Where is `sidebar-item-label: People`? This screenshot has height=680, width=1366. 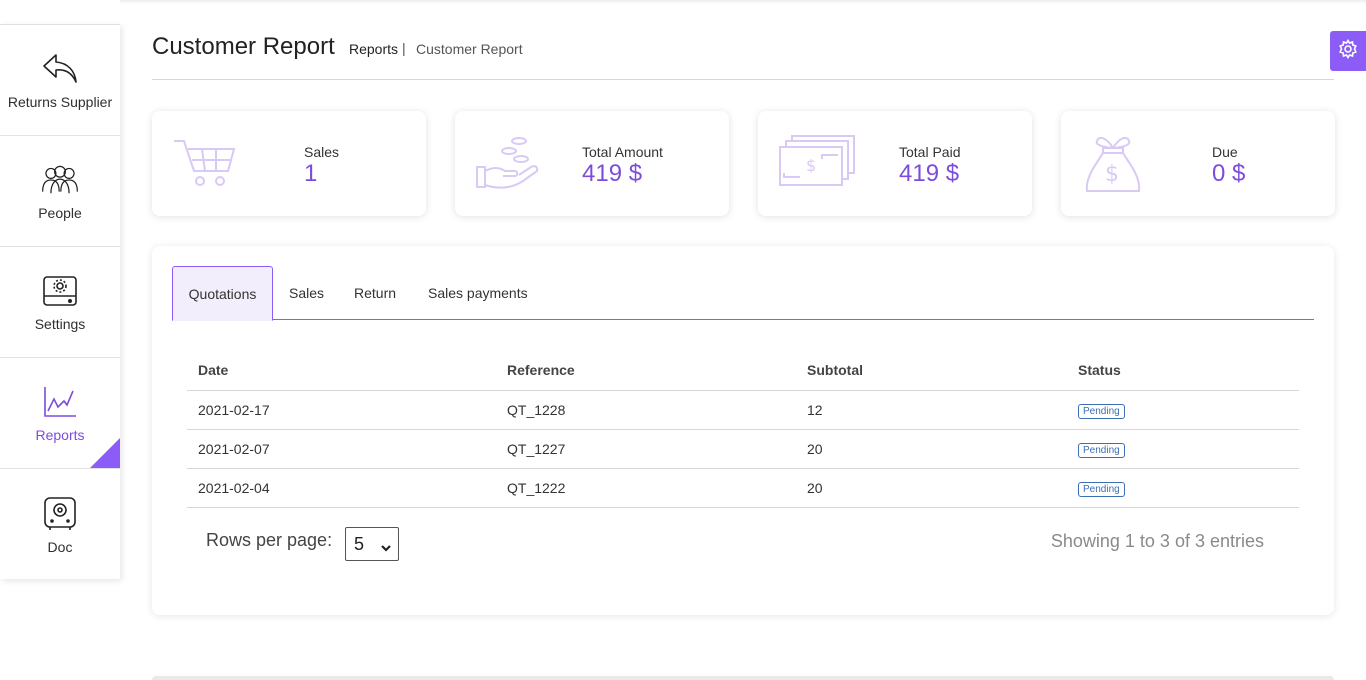
sidebar-item-label: People is located at coordinates (60, 213).